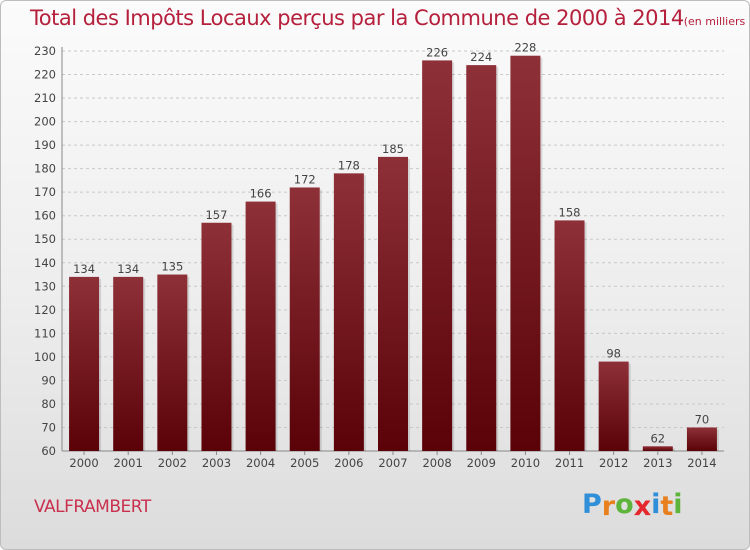 The image size is (750, 550). What do you see at coordinates (45, 333) in the screenshot?
I see `y-tick-label: 110` at bounding box center [45, 333].